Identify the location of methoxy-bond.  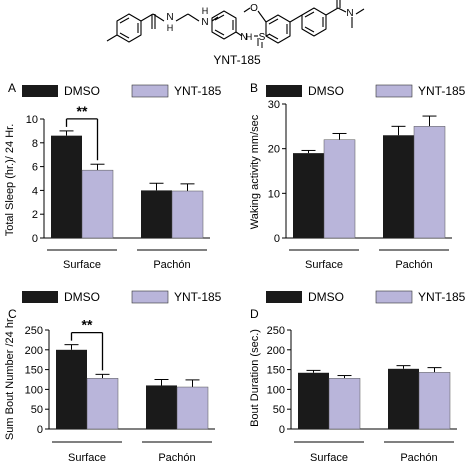
(262, 16).